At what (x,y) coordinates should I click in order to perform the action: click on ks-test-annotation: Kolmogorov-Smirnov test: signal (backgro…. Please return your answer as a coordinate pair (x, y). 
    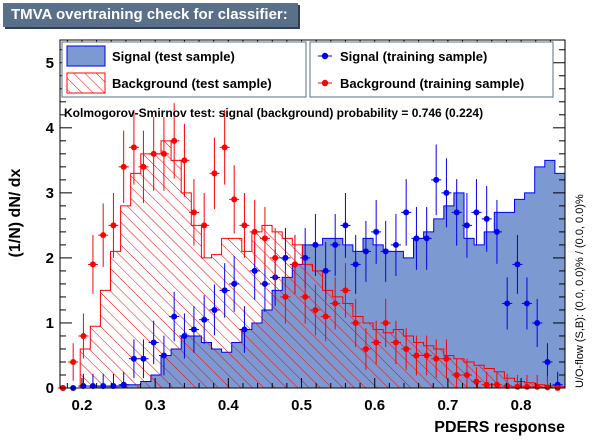
    Looking at the image, I should click on (273, 113).